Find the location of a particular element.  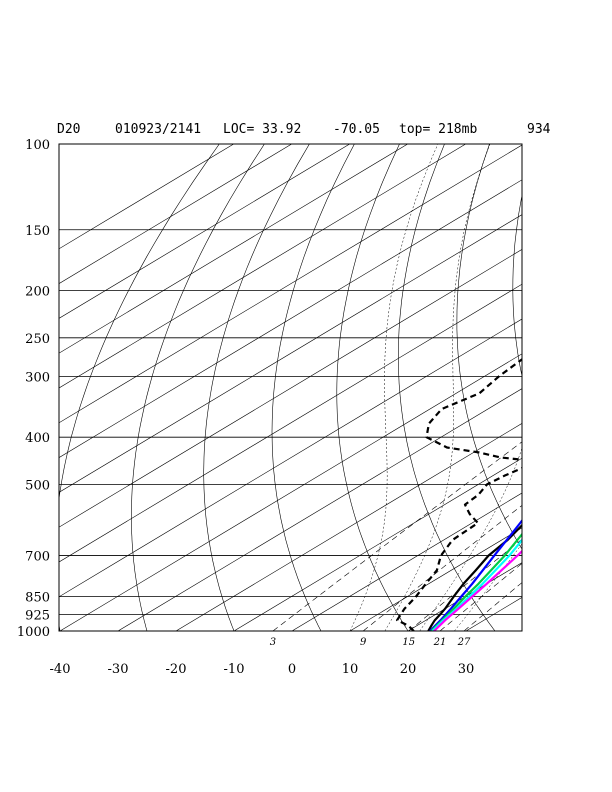

y-tick-label: 200 is located at coordinates (37, 292).